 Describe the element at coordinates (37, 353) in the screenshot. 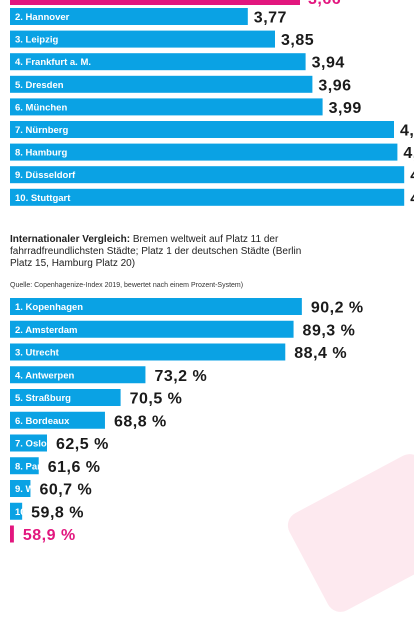

I see `category-label-international-2: 3. Utrecht` at that location.